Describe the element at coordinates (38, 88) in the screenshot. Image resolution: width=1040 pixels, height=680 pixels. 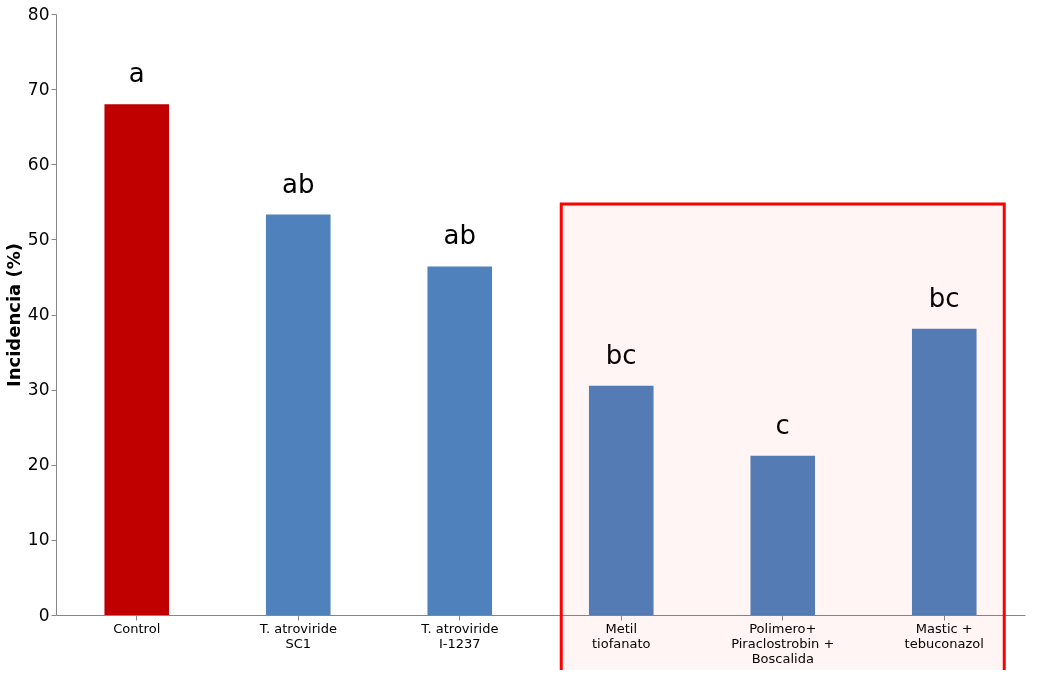
I see `y-tick-label: 70` at that location.